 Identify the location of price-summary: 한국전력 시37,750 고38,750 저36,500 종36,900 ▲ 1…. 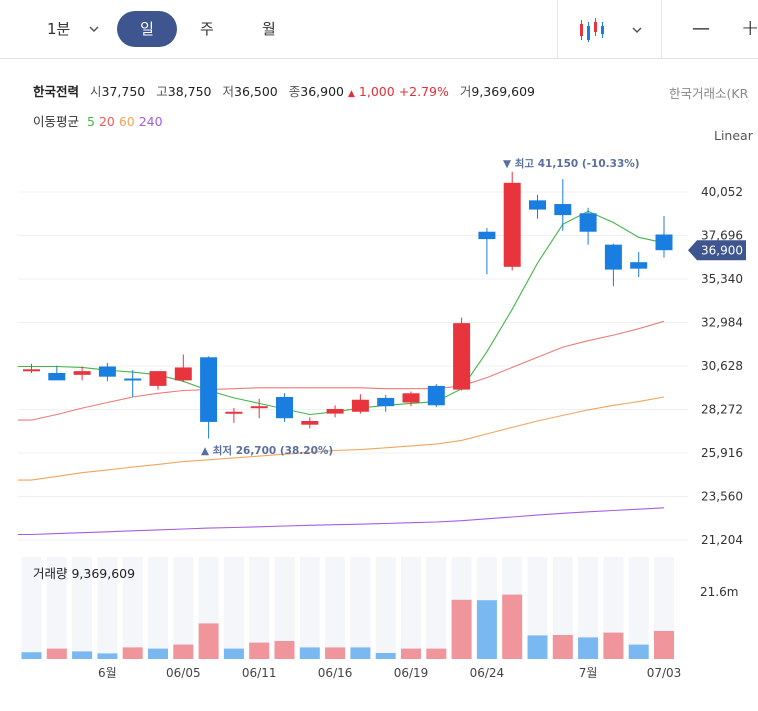
(284, 90).